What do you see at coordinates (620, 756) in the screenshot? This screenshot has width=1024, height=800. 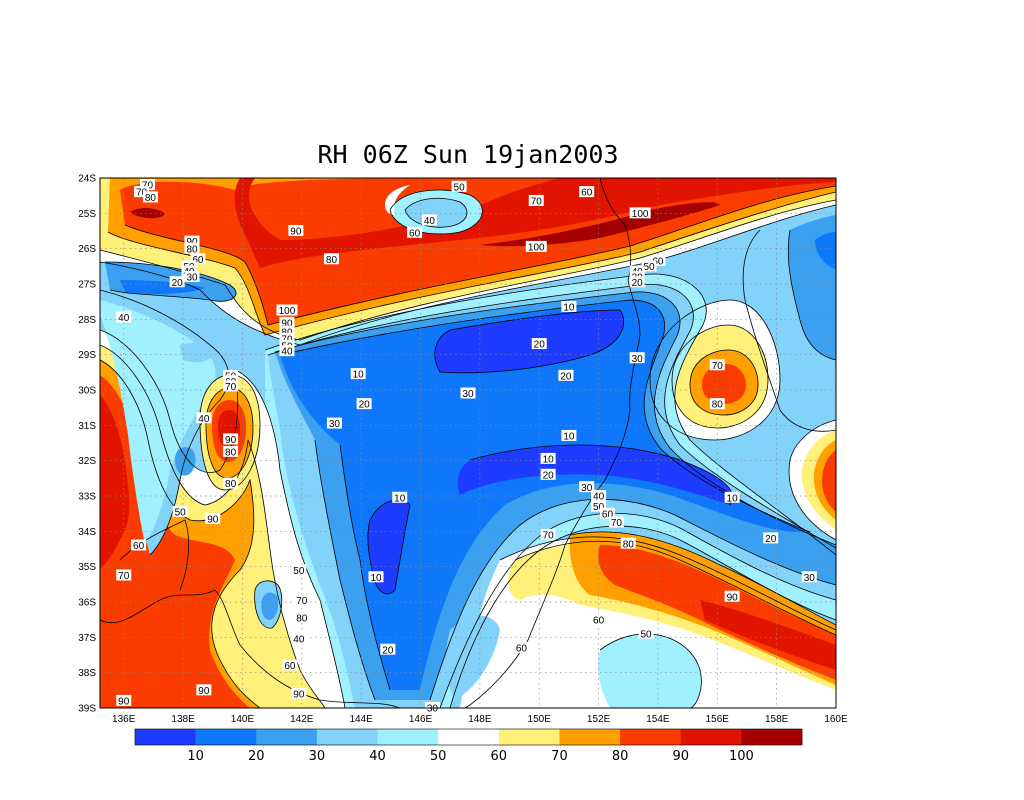 I see `colorbar-label: 80` at bounding box center [620, 756].